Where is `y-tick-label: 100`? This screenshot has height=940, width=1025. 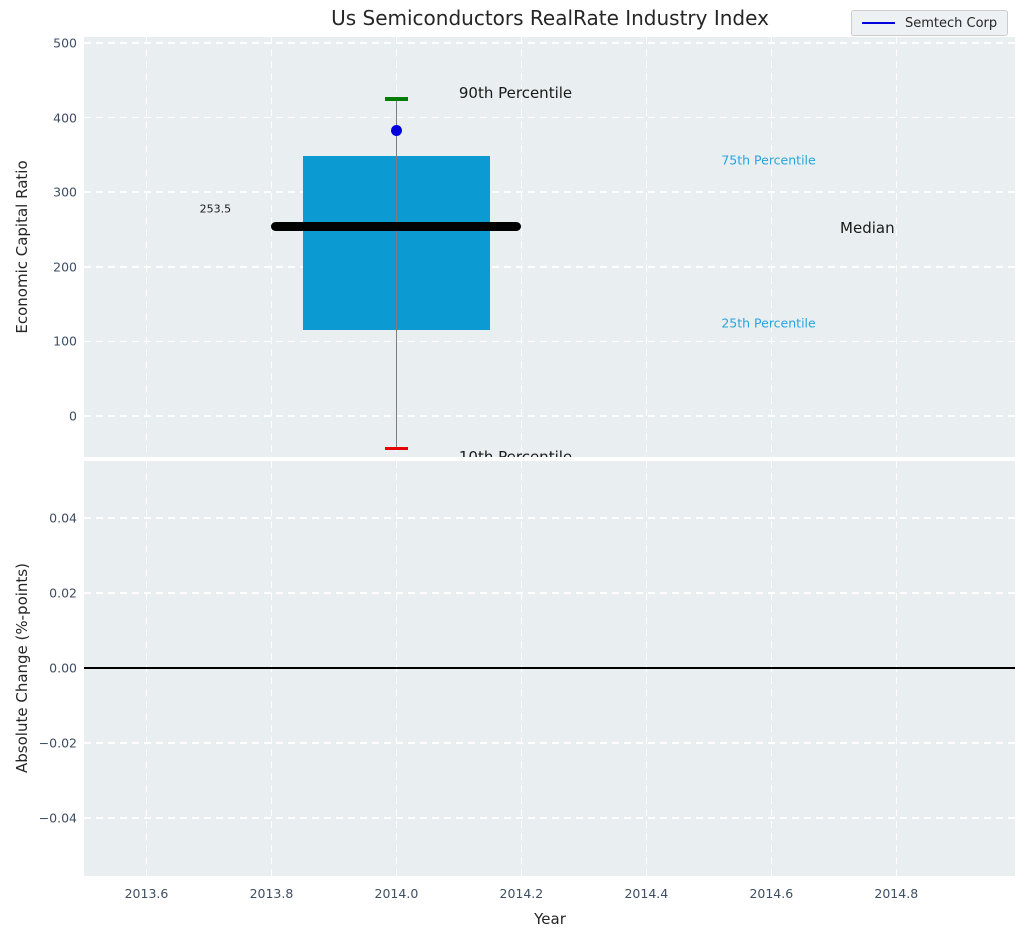 y-tick-label: 100 is located at coordinates (65, 341).